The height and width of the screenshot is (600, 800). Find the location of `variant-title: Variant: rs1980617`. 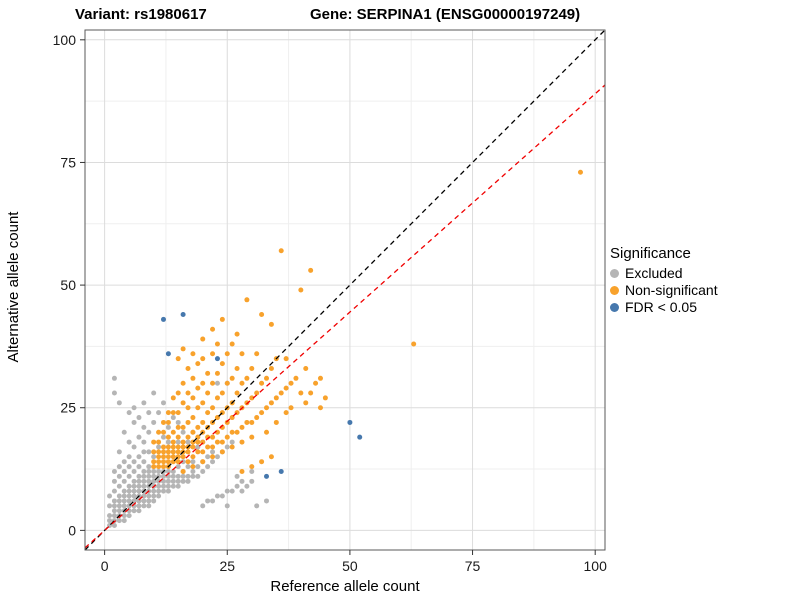

variant-title: Variant: rs1980617 is located at coordinates (141, 14).